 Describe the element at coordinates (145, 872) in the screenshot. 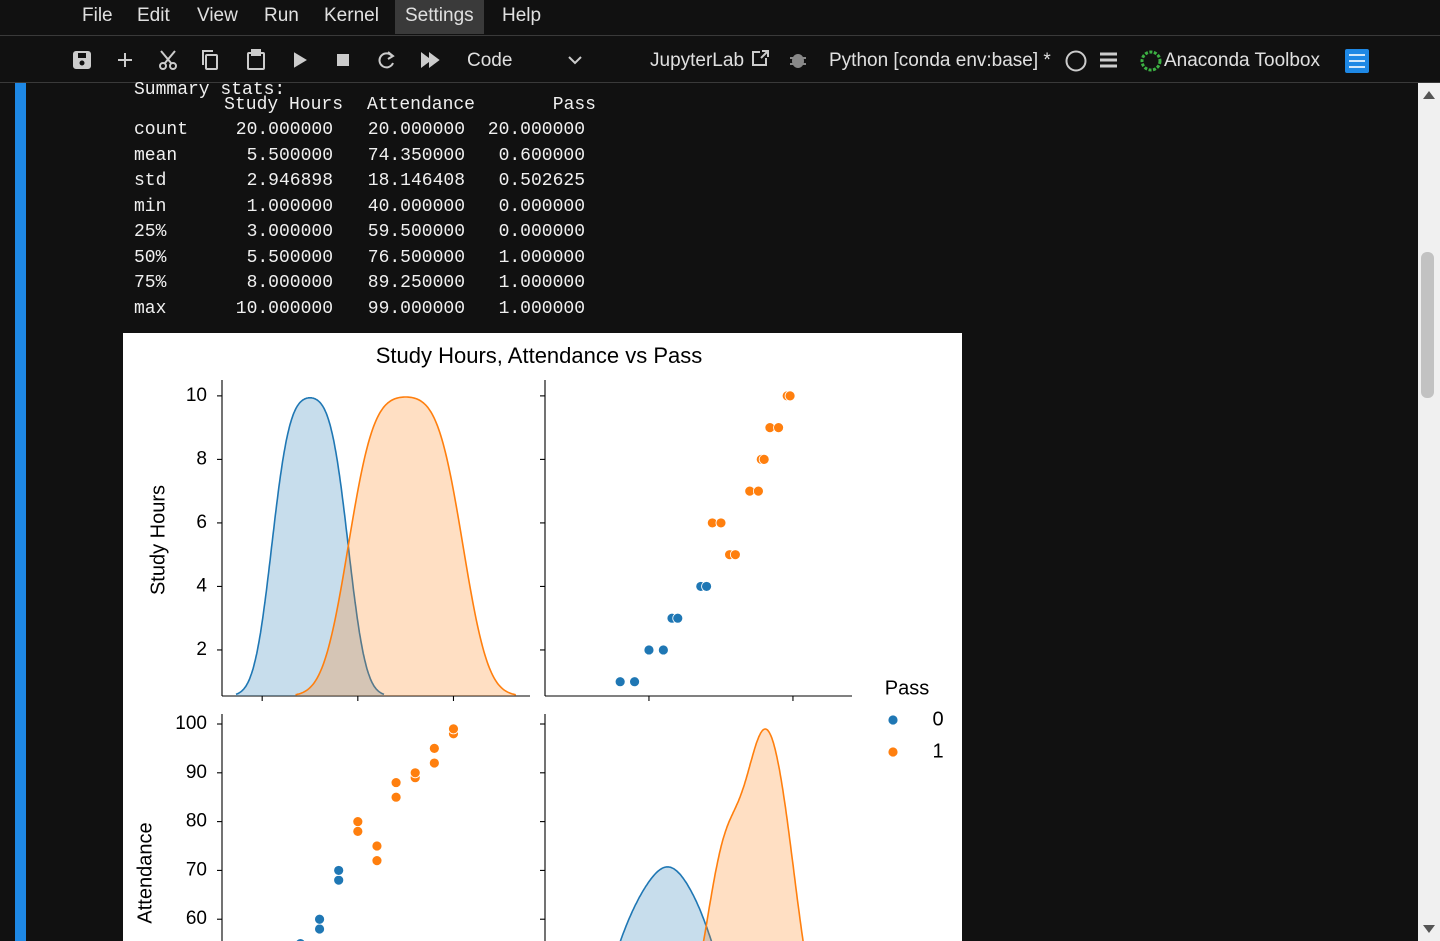

I see `y-axis-label: Attendance` at that location.